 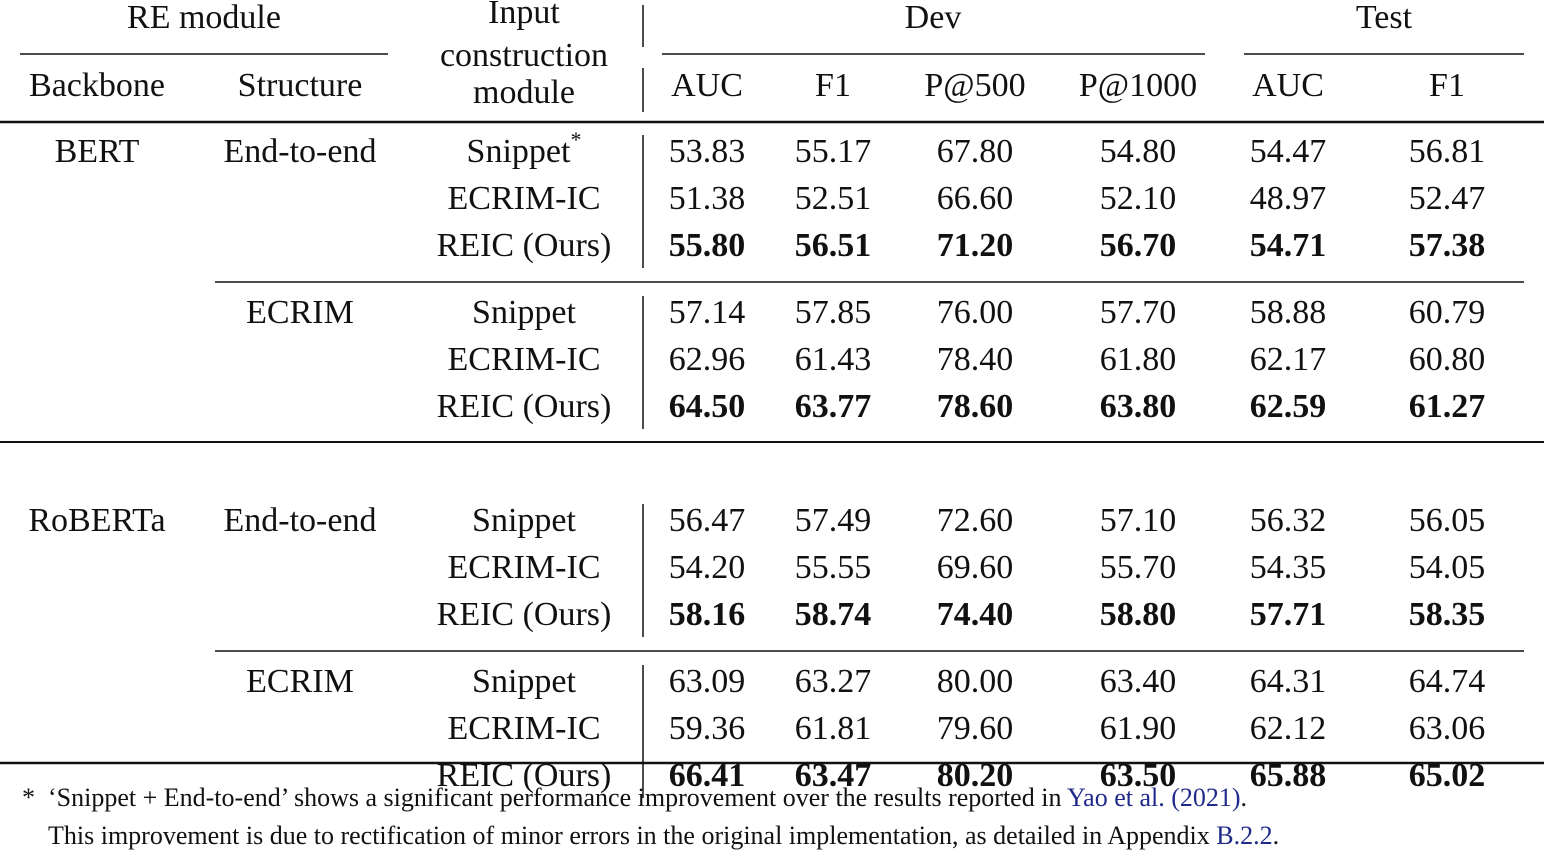 I want to click on value-cell: 52.10, so click(x=1138, y=198).